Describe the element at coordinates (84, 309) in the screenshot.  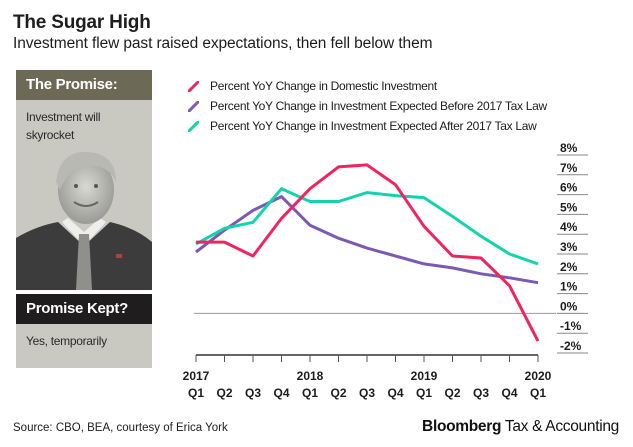
I see `promise-kept-heading: Promise Kept?` at that location.